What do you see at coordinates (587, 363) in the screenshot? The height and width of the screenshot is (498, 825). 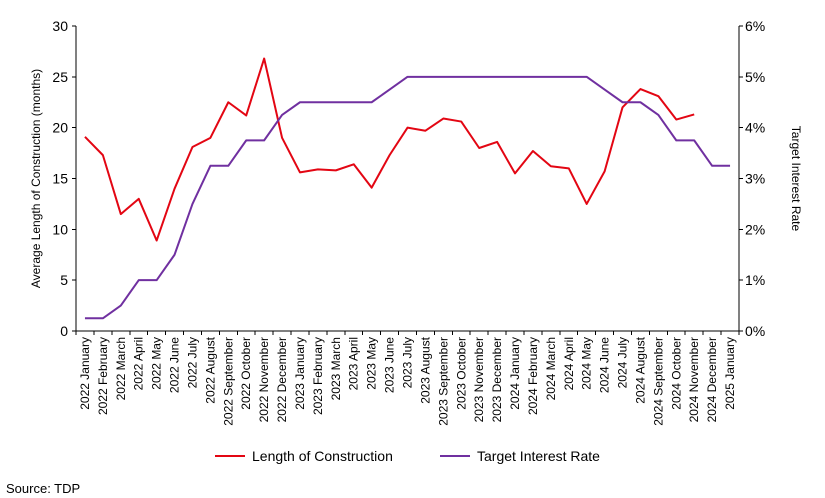 I see `x-tick-label: 2024 May` at bounding box center [587, 363].